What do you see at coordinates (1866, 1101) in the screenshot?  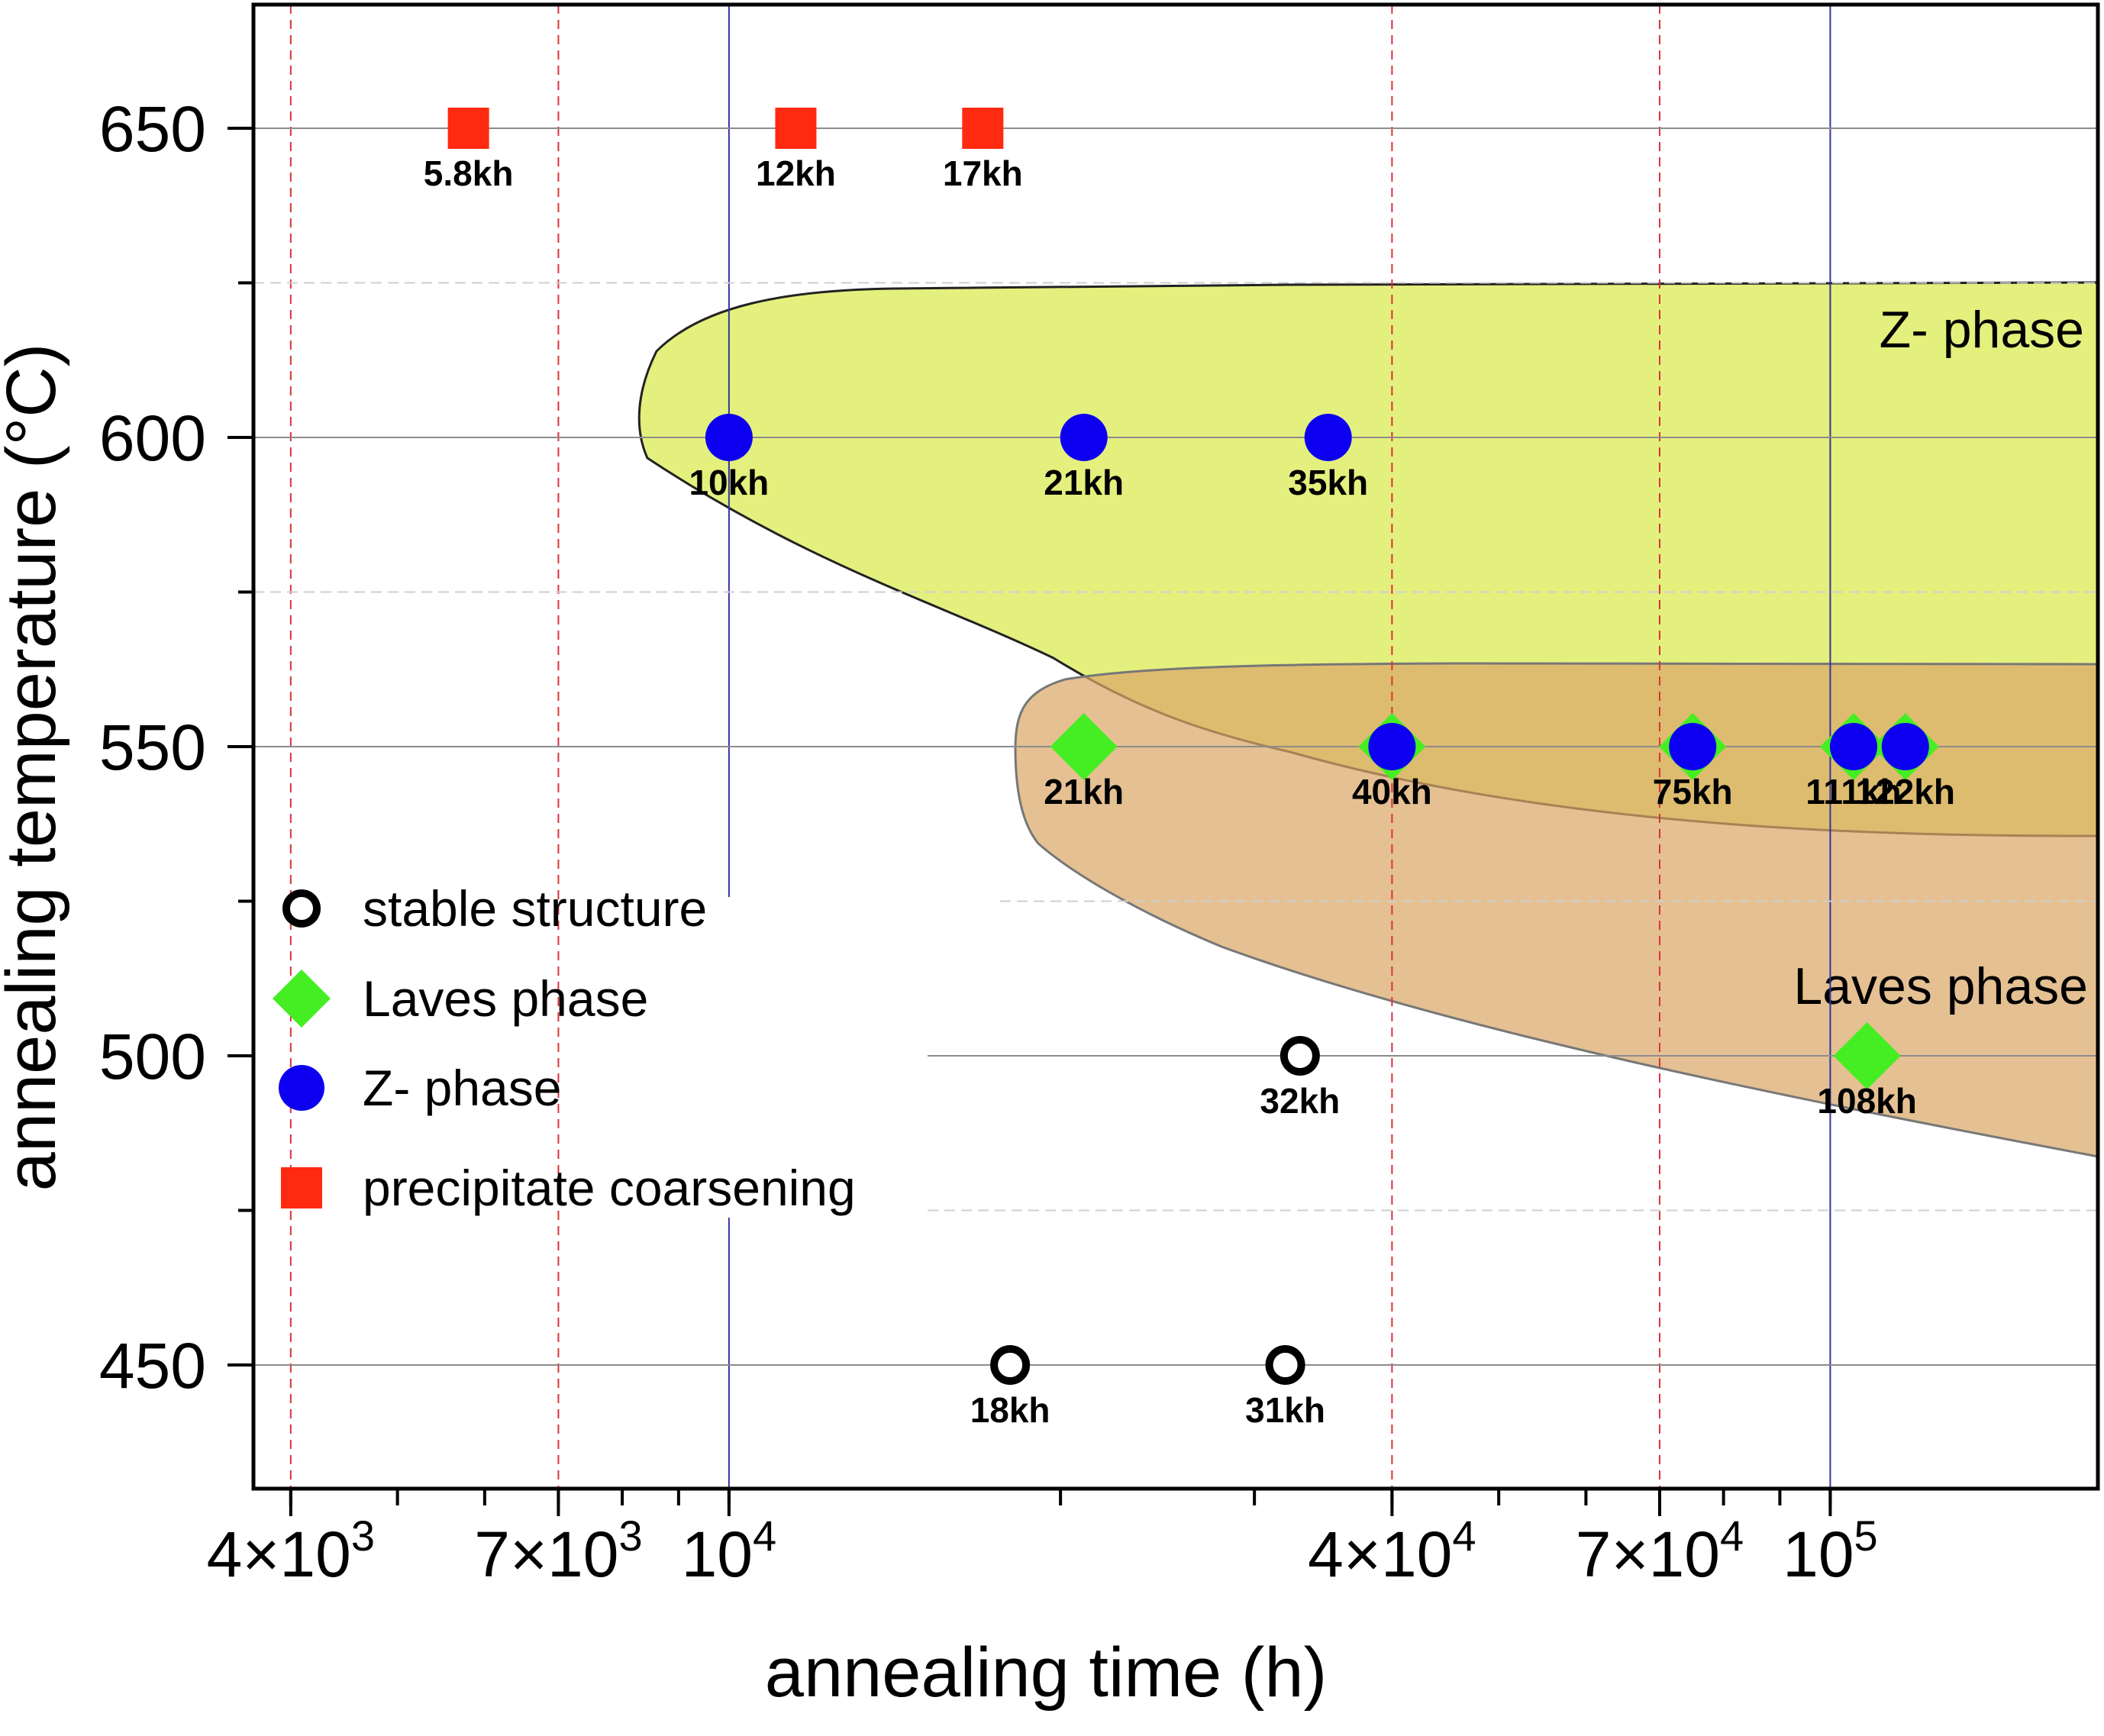 I see `point-label: 108kh` at bounding box center [1866, 1101].